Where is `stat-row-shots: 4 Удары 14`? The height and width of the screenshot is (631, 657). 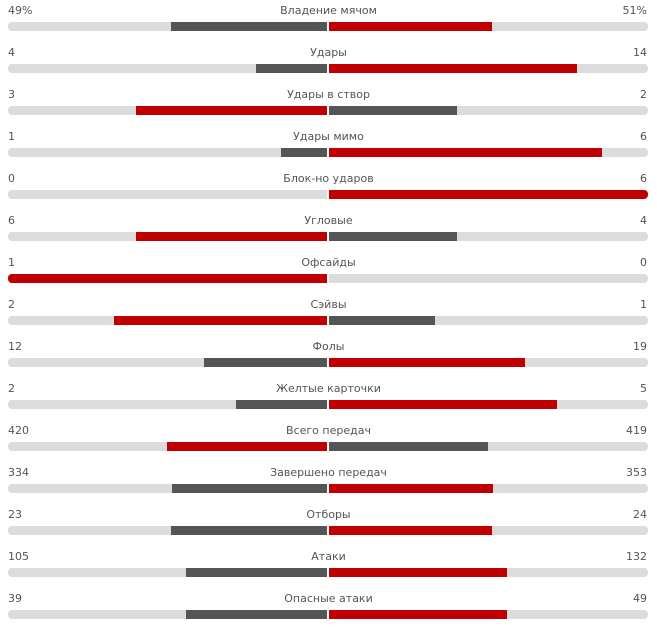 stat-row-shots: 4 Удары 14 is located at coordinates (328, 57).